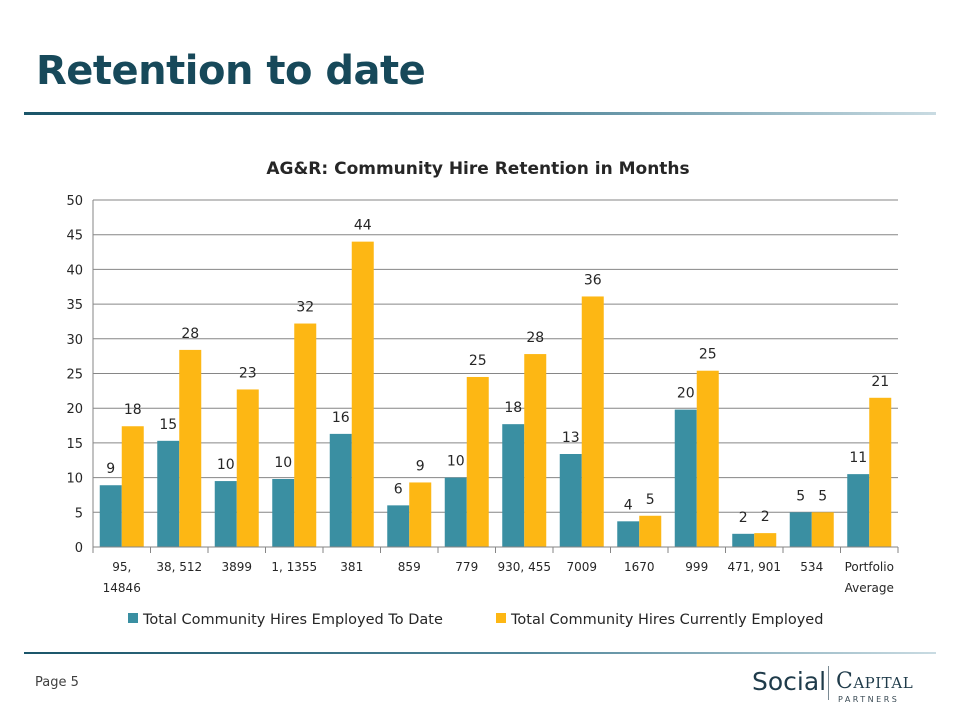 The height and width of the screenshot is (720, 960). Describe the element at coordinates (696, 567) in the screenshot. I see `x-tick-label: 999` at that location.